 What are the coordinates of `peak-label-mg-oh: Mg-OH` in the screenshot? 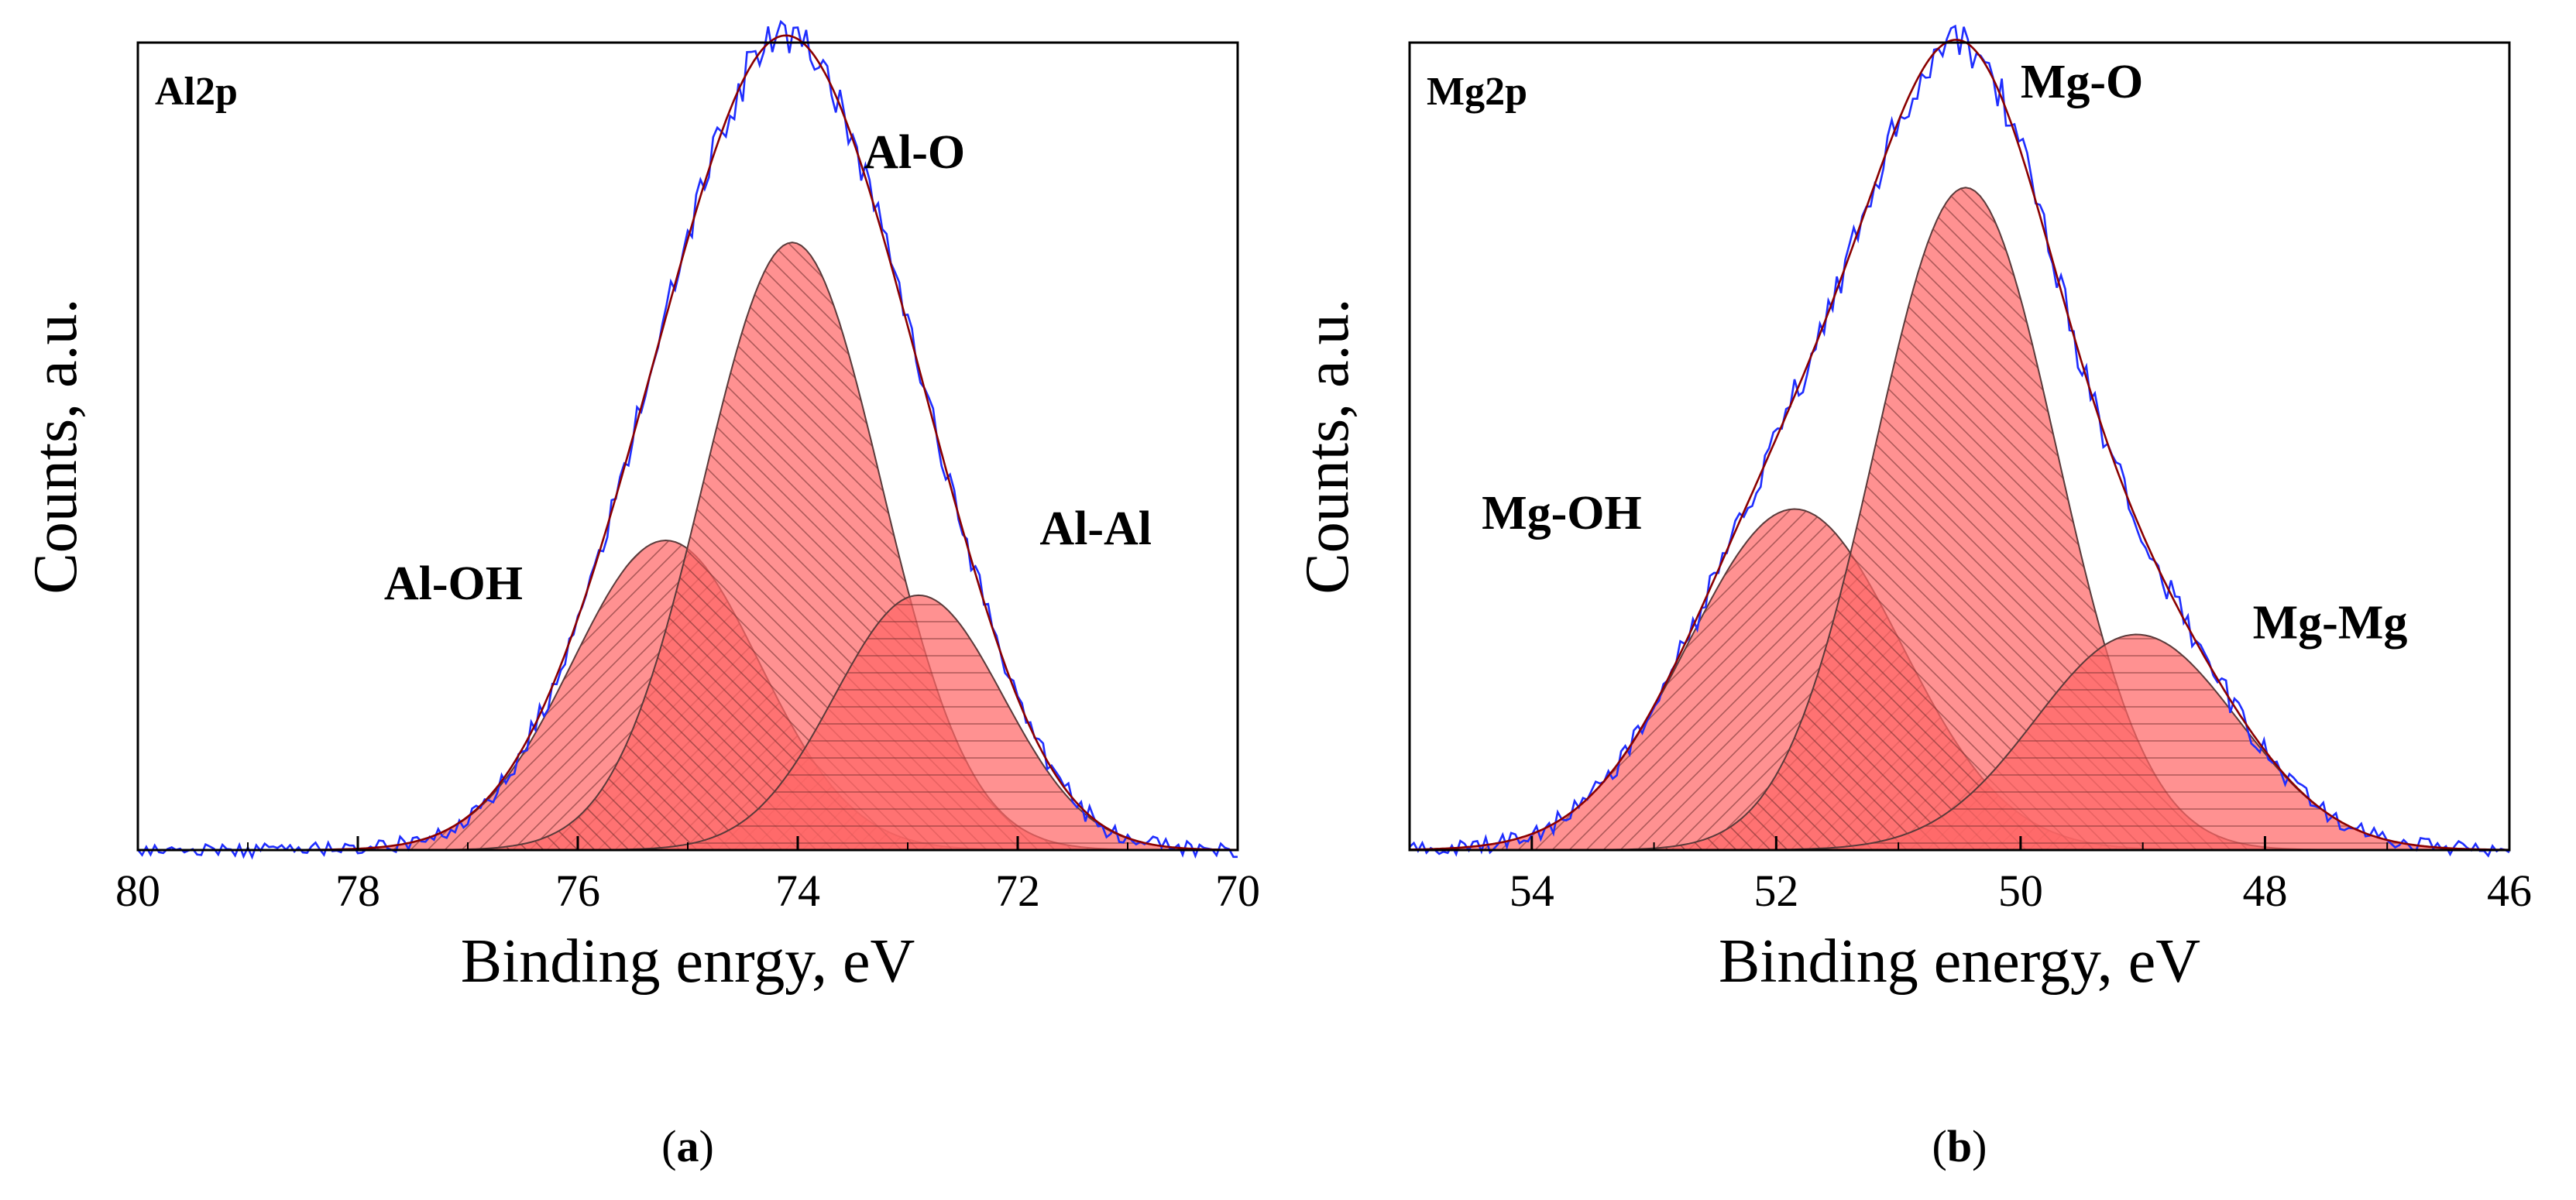 It's located at (1562, 513).